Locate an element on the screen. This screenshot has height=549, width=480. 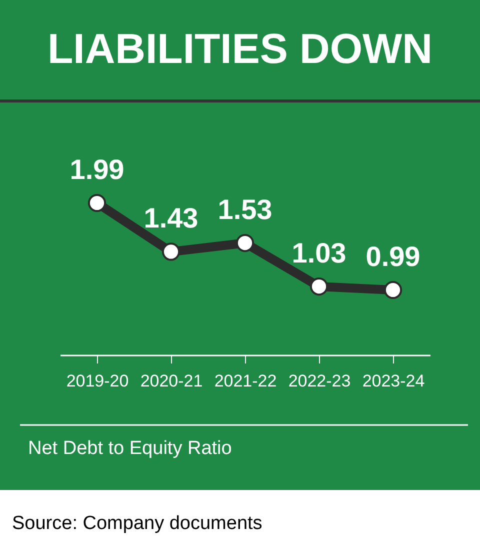
data-label: 1.43 is located at coordinates (171, 218).